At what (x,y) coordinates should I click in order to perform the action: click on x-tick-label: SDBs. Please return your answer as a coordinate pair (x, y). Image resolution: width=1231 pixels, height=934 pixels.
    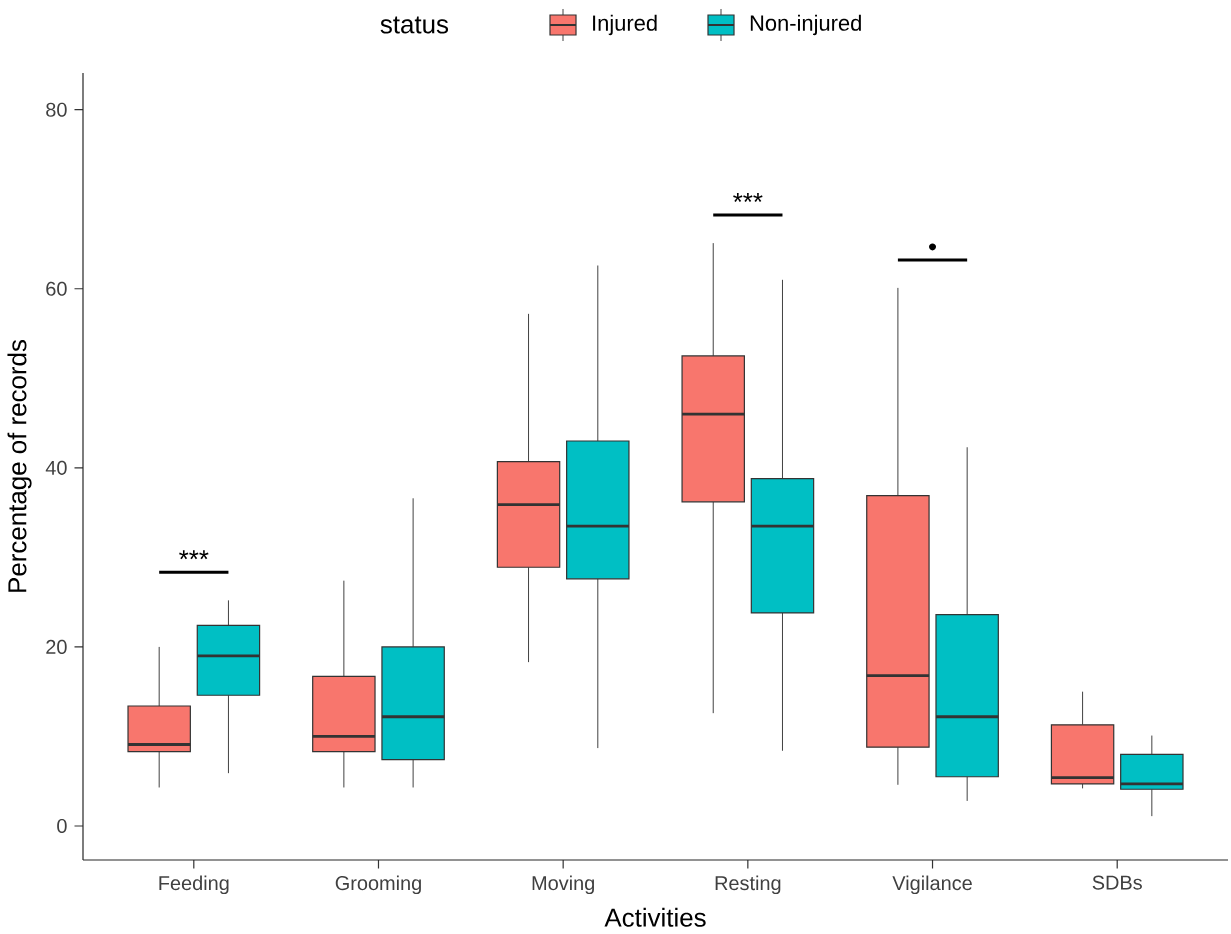
    Looking at the image, I should click on (1117, 882).